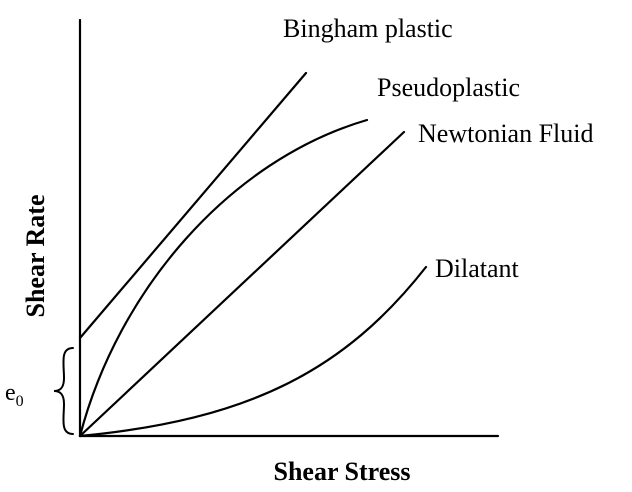 The image size is (632, 492). I want to click on pseudoplastic-label: Pseudoplastic, so click(448, 87).